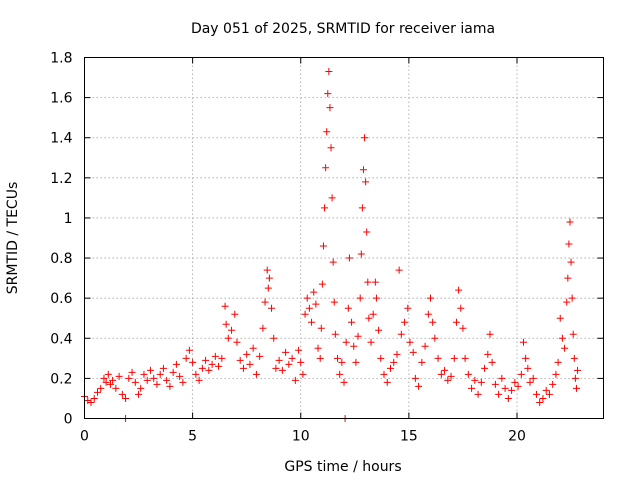  Describe the element at coordinates (192, 437) in the screenshot. I see `x-tick-label: 5` at that location.